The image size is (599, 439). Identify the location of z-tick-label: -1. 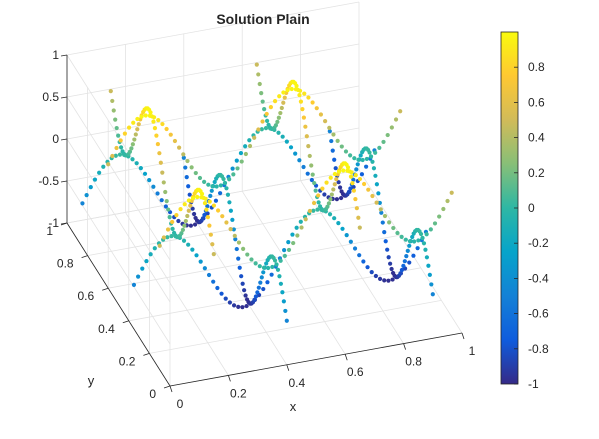
(53, 223).